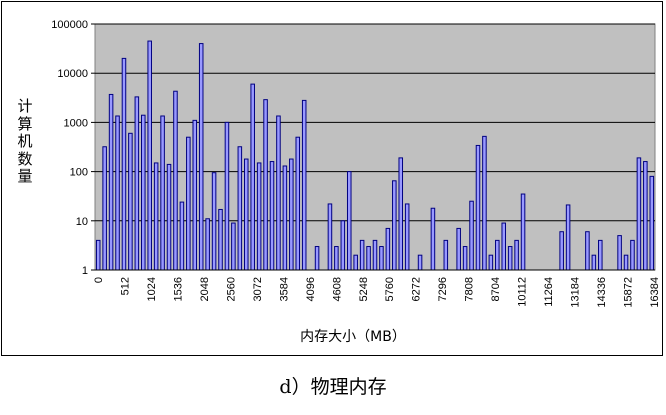 The width and height of the screenshot is (666, 415). Describe the element at coordinates (655, 292) in the screenshot. I see `x-tick-label: 16384` at that location.